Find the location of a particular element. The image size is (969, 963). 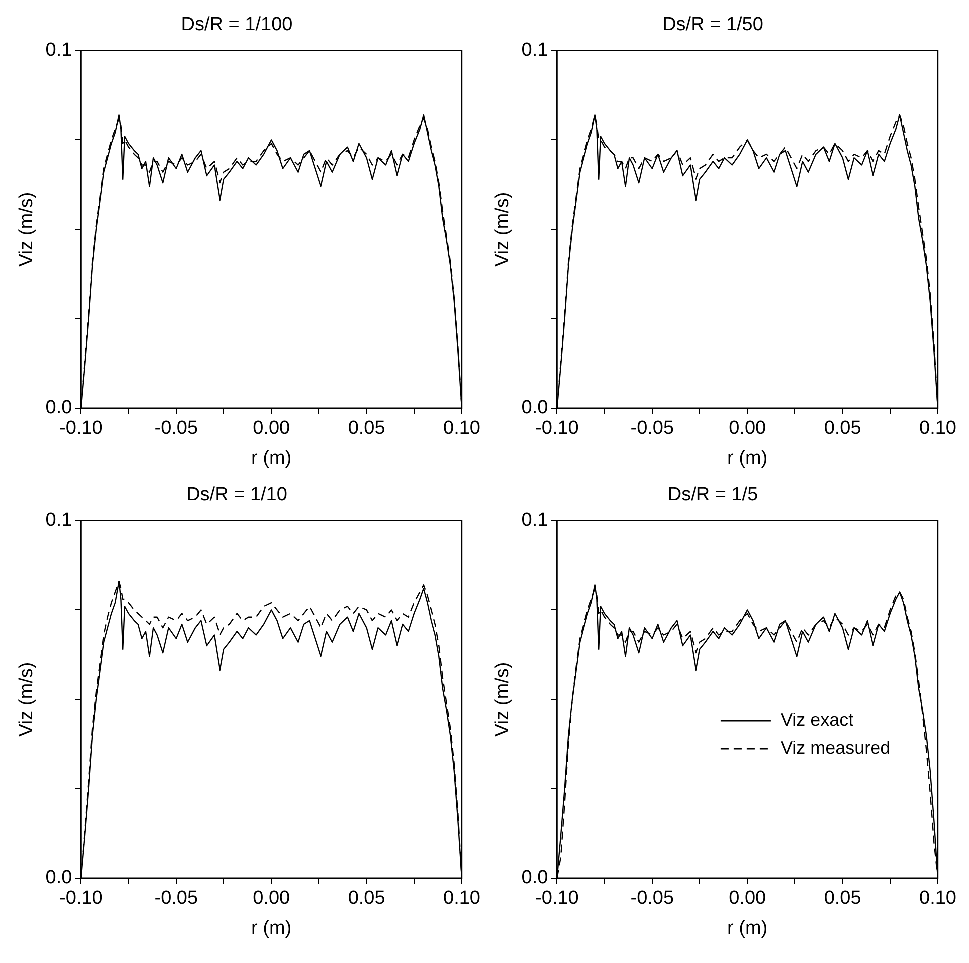

legend-label: Viz measured is located at coordinates (835, 748).